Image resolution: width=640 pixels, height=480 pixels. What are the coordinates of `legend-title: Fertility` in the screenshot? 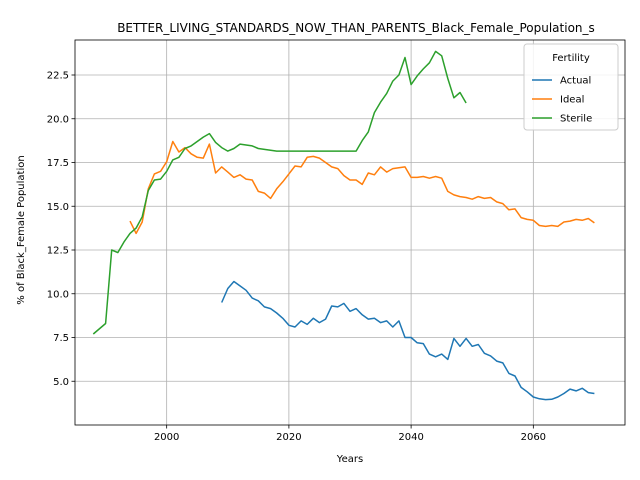 It's located at (571, 58).